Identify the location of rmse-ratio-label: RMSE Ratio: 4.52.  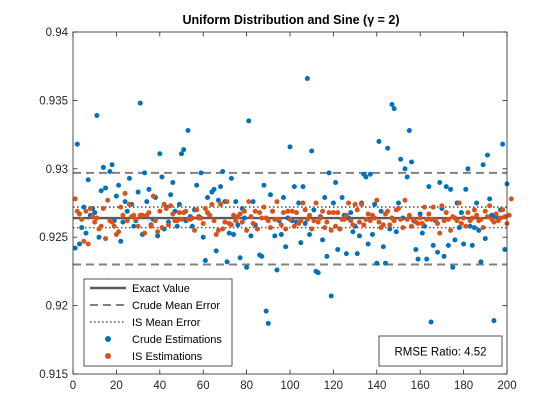
(440, 353).